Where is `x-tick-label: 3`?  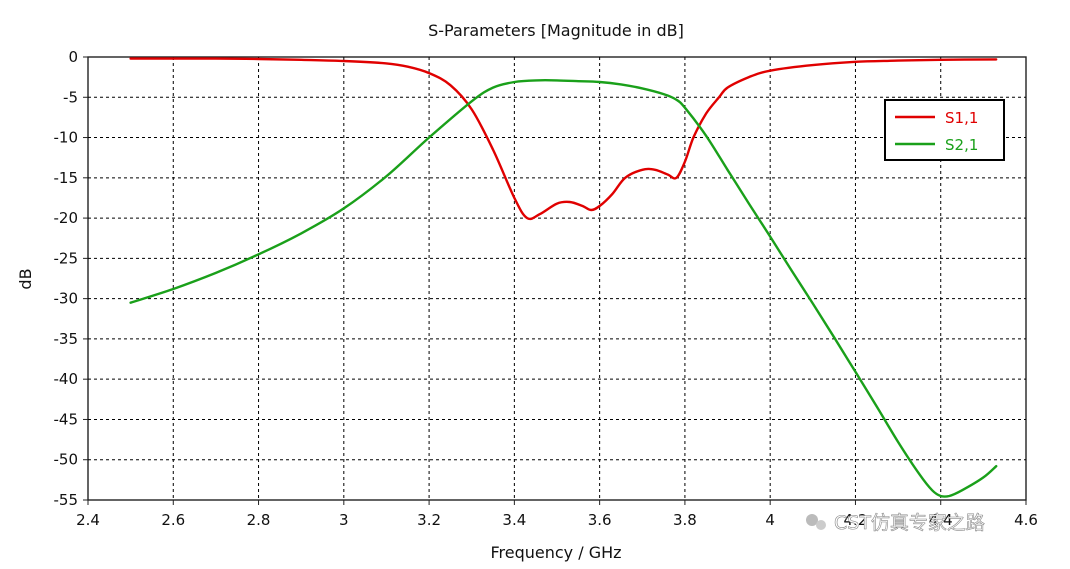
x-tick-label: 3 is located at coordinates (344, 520).